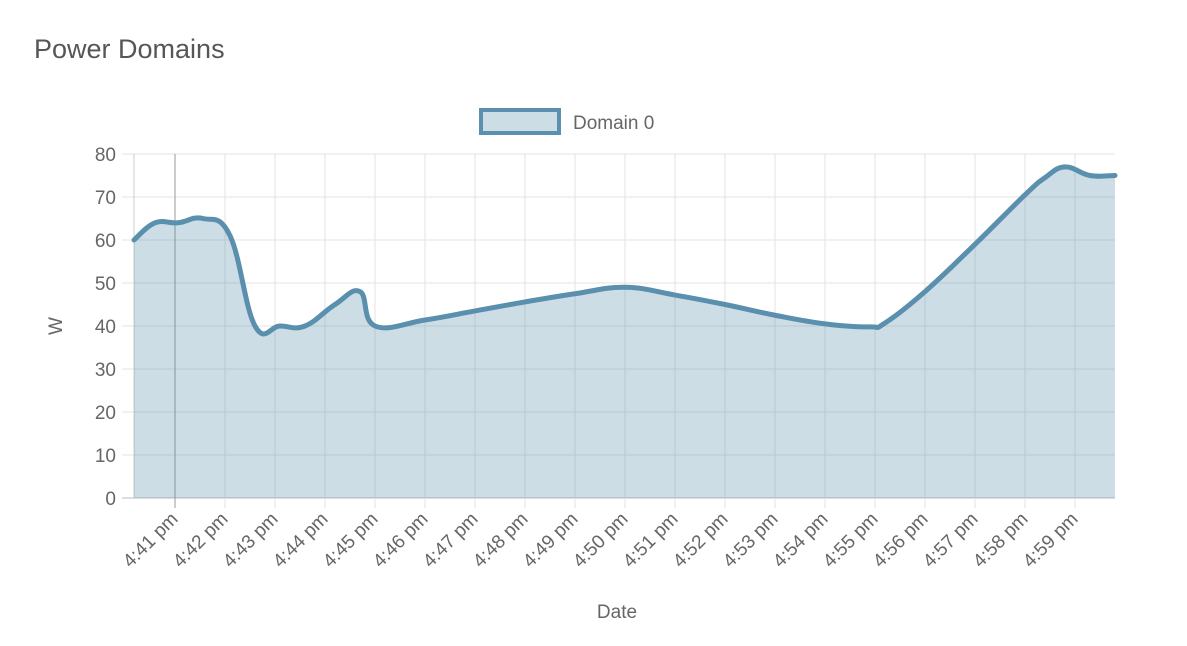 The width and height of the screenshot is (1187, 646). What do you see at coordinates (800, 540) in the screenshot?
I see `x-tick-label: 4:54 pm` at bounding box center [800, 540].